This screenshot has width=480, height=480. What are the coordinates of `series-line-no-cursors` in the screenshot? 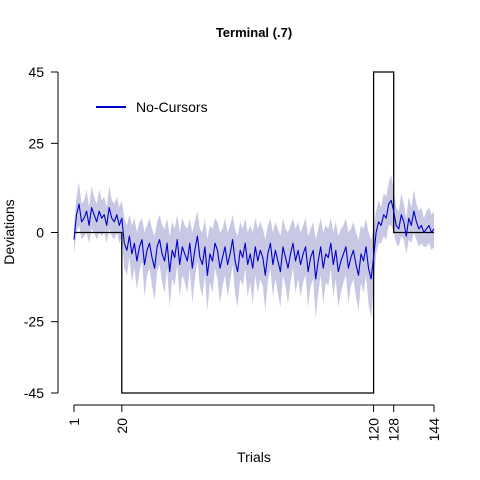 It's located at (254, 239).